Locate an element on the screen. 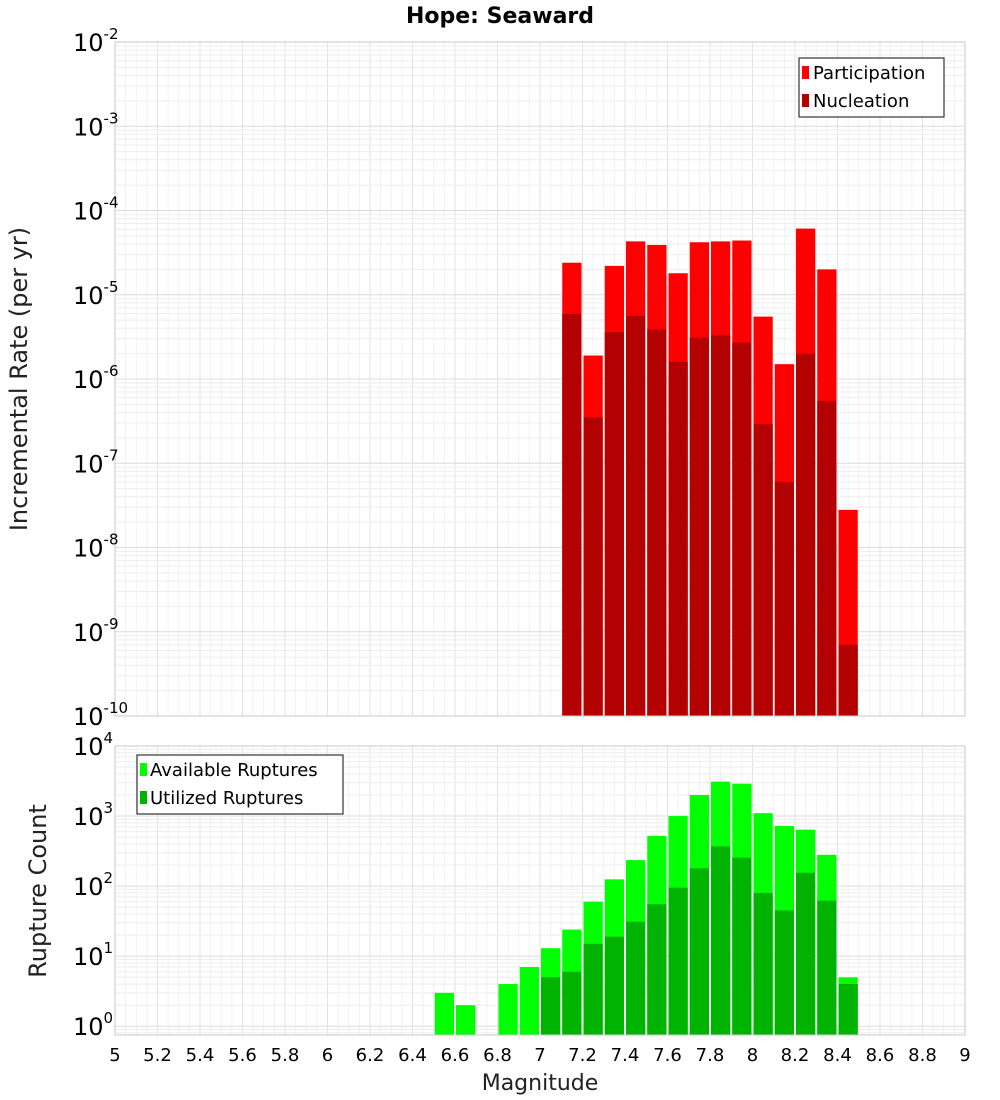 This screenshot has height=1100, width=1000. x-tick-label: 8 is located at coordinates (752, 1055).